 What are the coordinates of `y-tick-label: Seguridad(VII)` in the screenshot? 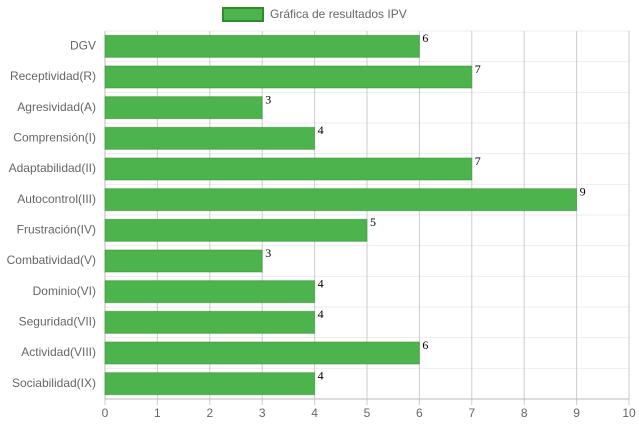 It's located at (57, 322).